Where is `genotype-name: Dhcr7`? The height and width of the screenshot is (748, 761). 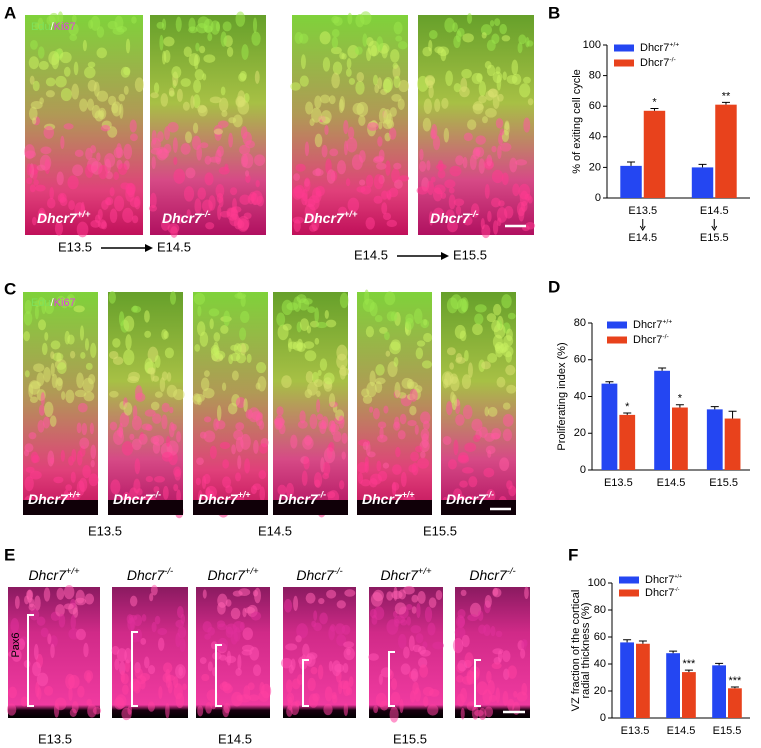 genotype-name: Dhcr7 is located at coordinates (324, 218).